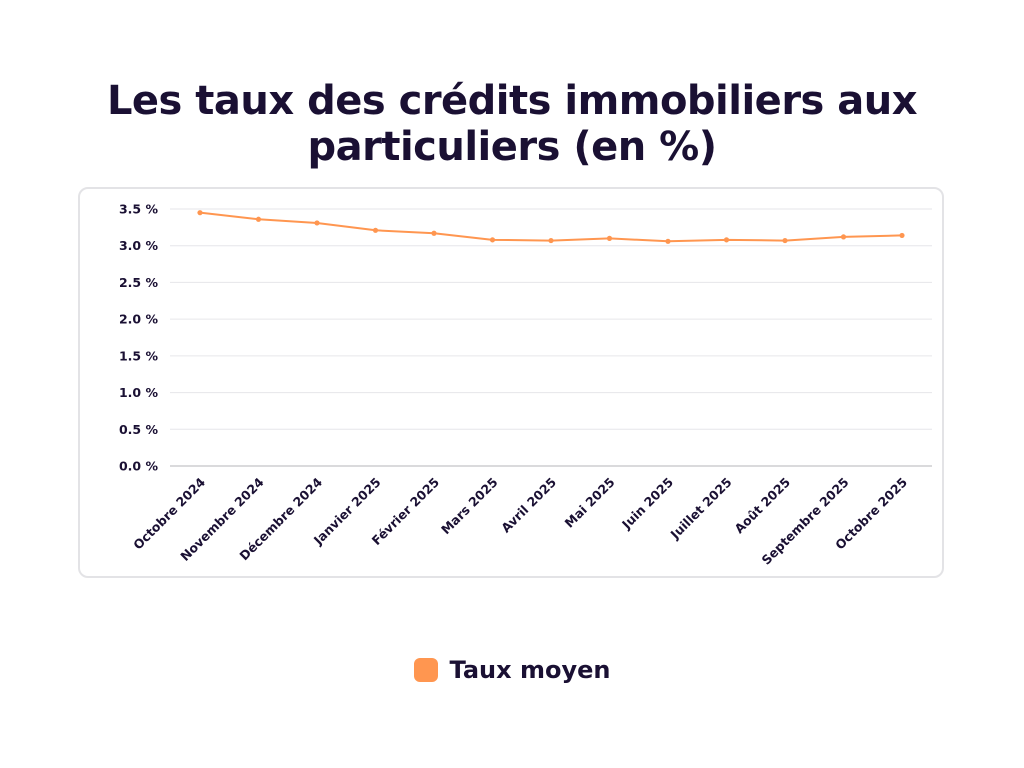 The image size is (1024, 768). Describe the element at coordinates (762, 506) in the screenshot. I see `x-tick-label: Août 2025` at that location.